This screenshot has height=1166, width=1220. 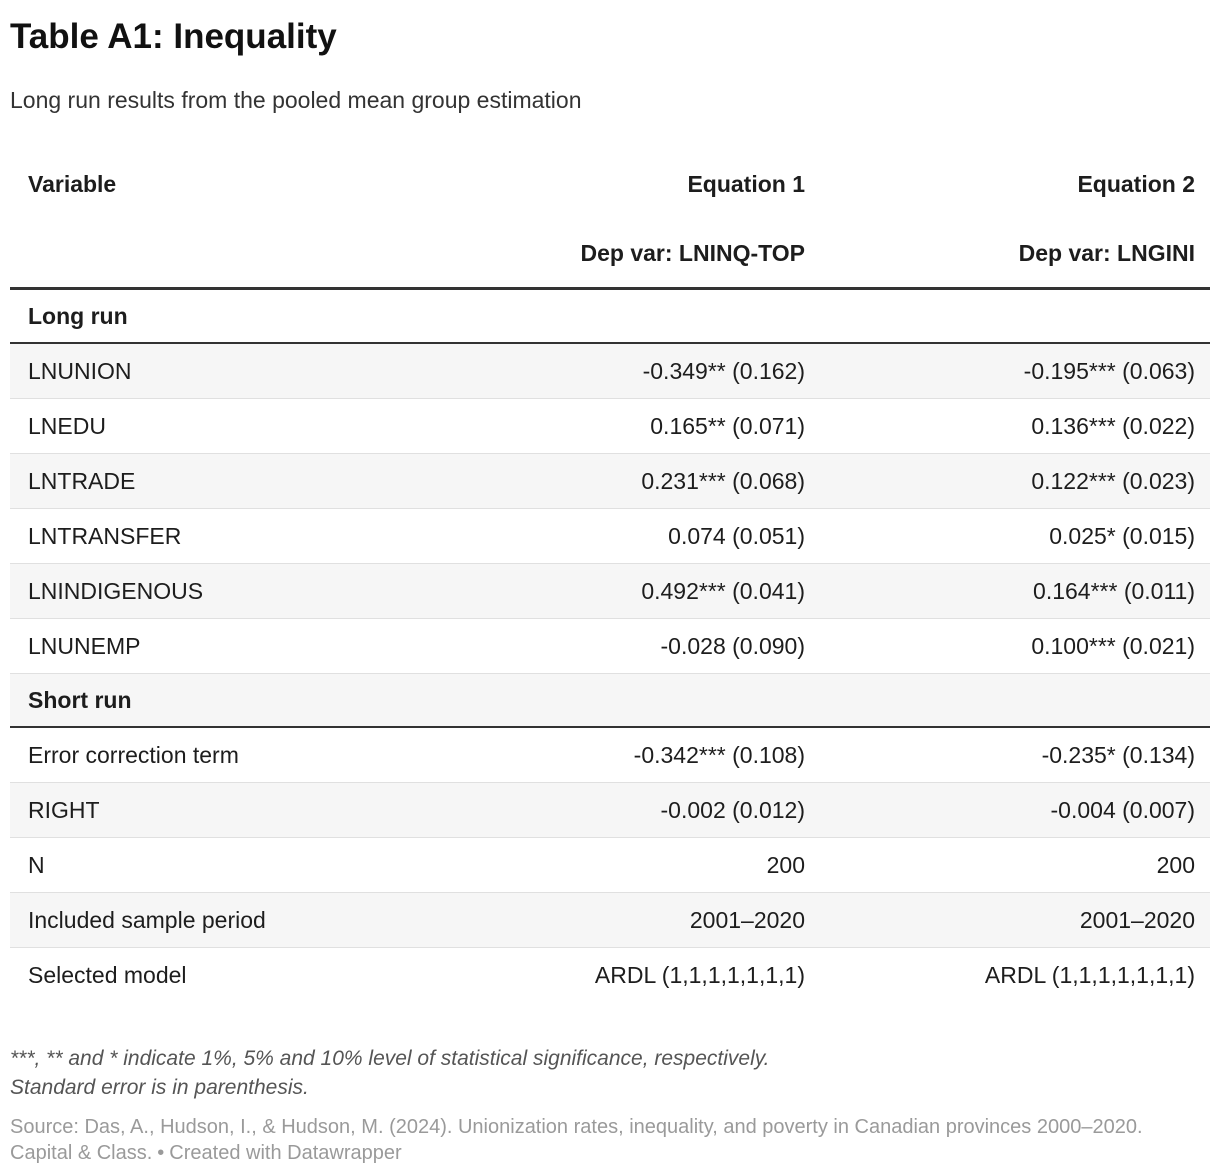 What do you see at coordinates (1137, 920) in the screenshot?
I see `cell-eq2: 2001–2020` at bounding box center [1137, 920].